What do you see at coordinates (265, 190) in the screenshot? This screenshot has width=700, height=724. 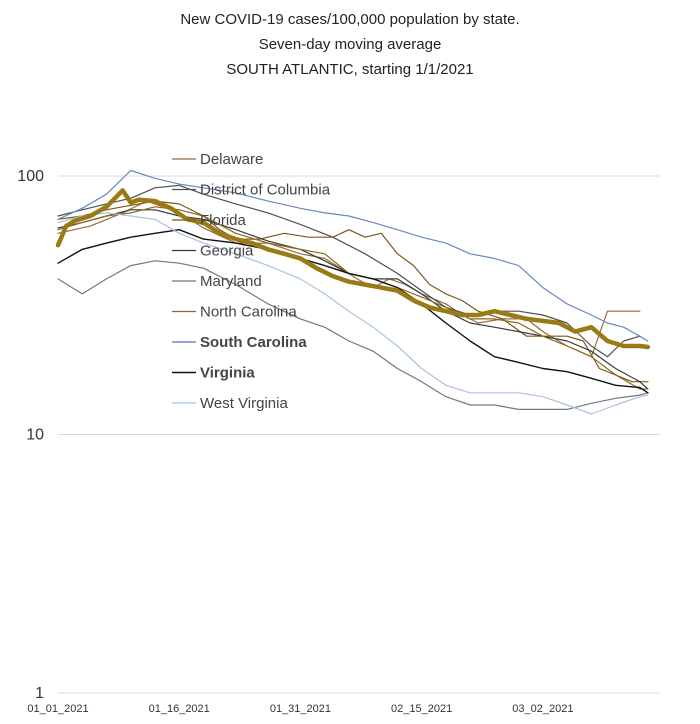 I see `legend-label: District of Columbia` at bounding box center [265, 190].